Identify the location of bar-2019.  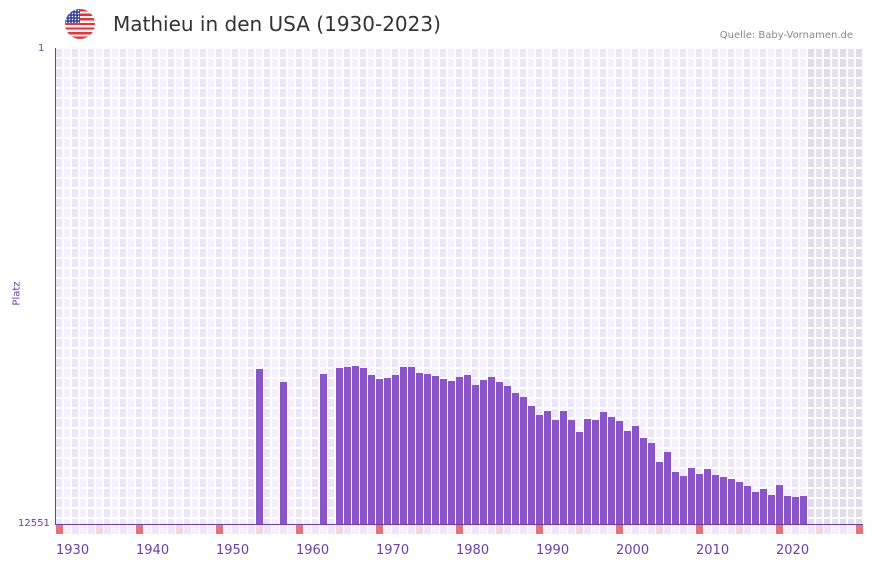
(771, 509).